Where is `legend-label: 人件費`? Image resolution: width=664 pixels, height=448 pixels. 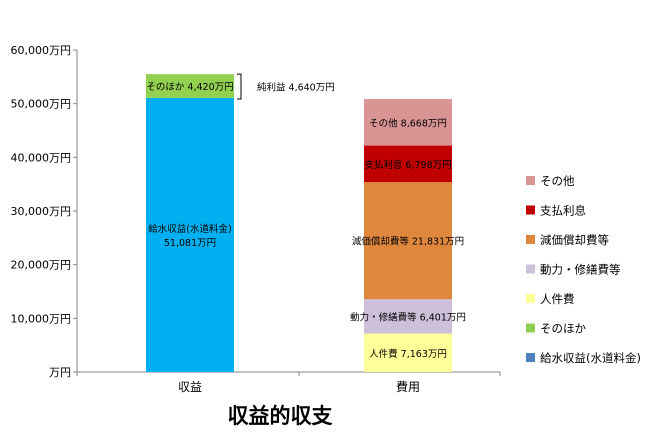 legend-label: 人件費 is located at coordinates (557, 299).